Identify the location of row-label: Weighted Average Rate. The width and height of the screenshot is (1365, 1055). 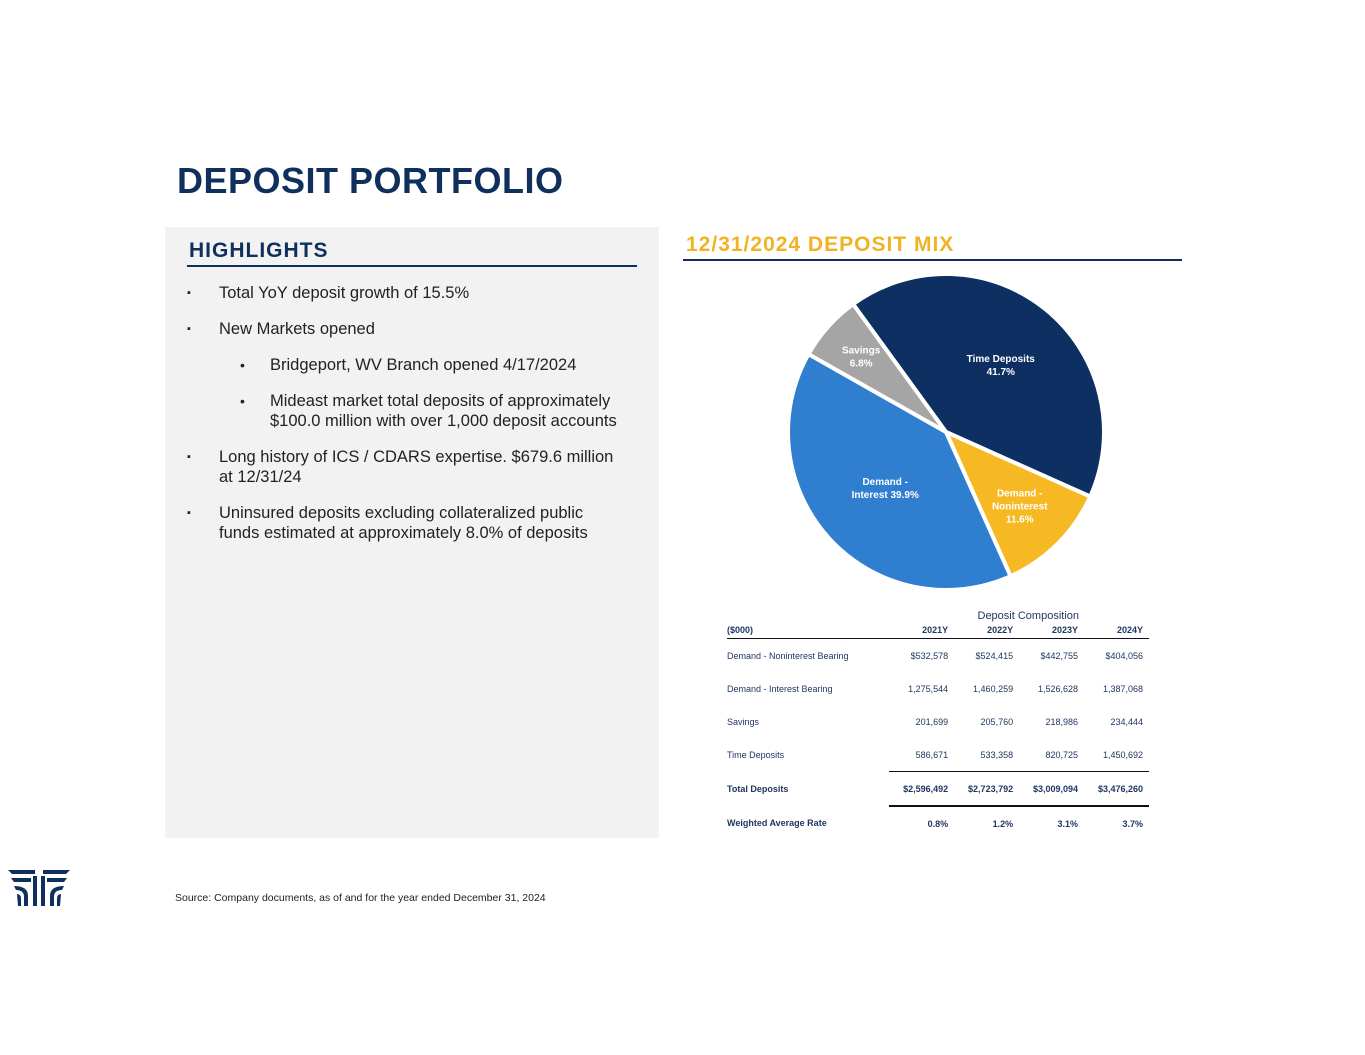
(777, 823).